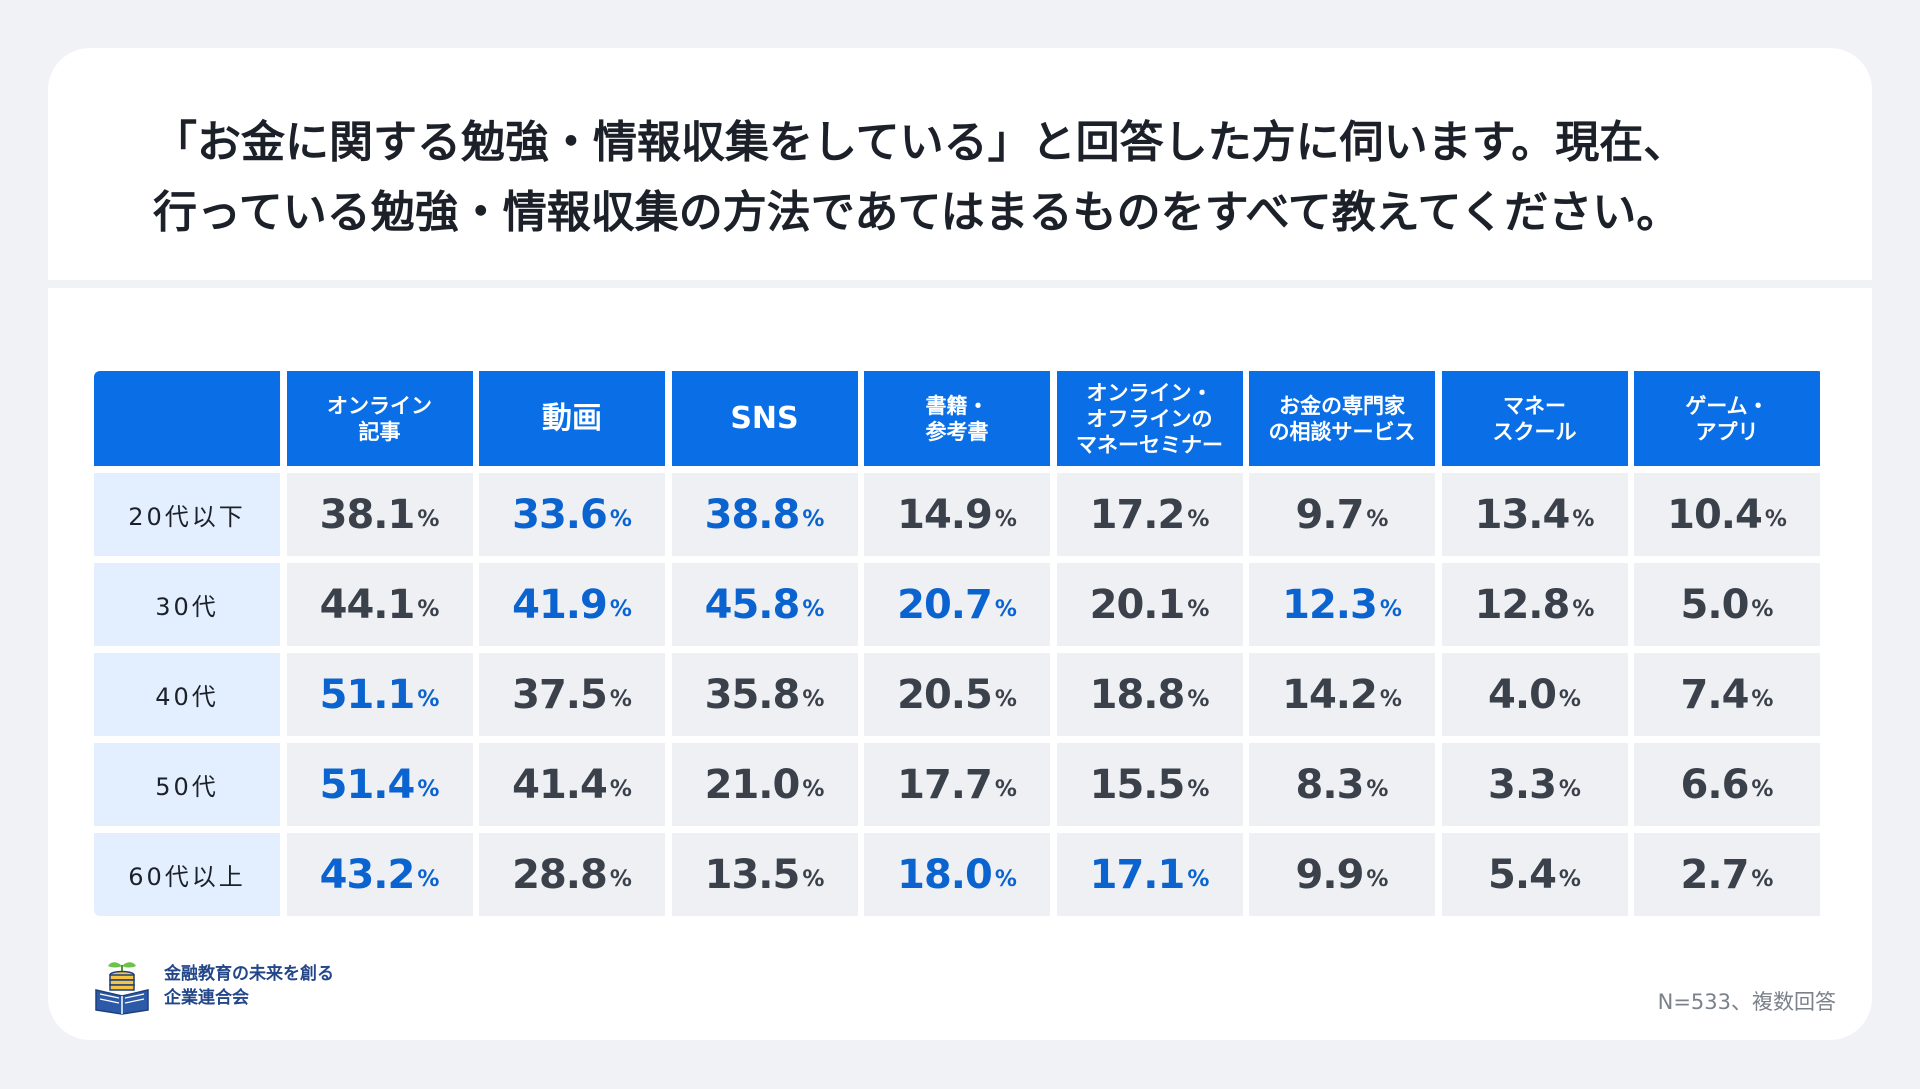 This screenshot has height=1089, width=1920. Describe the element at coordinates (187, 418) in the screenshot. I see `header-corner-cell` at that location.